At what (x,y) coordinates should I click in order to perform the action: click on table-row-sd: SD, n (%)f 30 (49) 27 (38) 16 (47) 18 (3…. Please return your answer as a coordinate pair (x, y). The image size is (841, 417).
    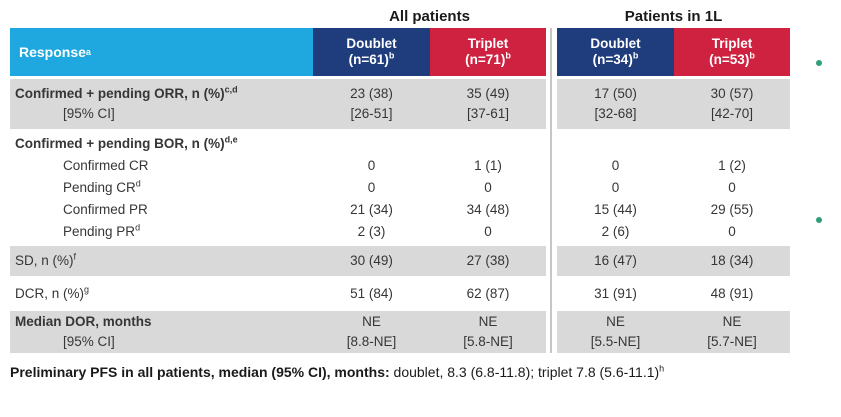
    Looking at the image, I should click on (400, 261).